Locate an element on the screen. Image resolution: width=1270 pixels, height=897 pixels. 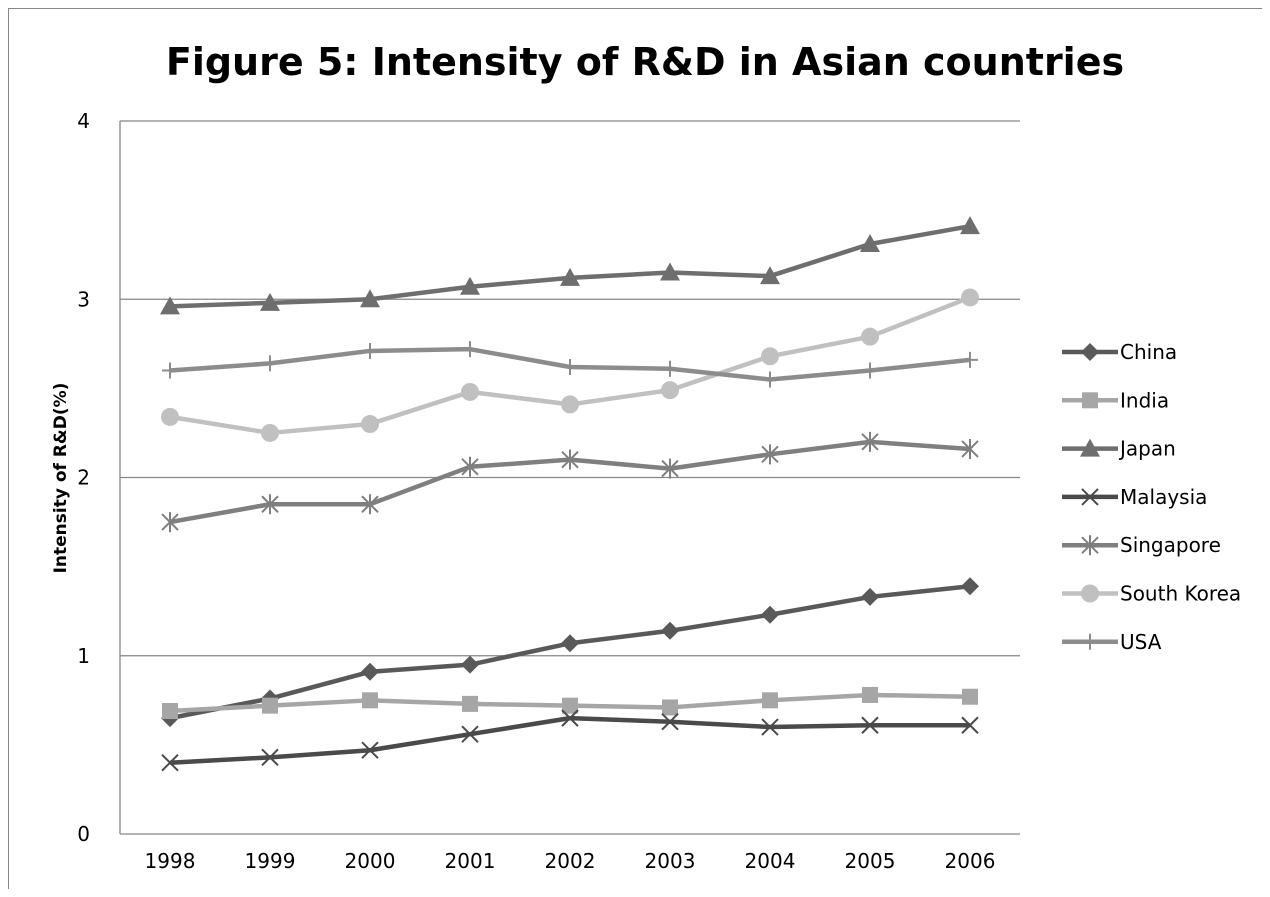
series-south-korea is located at coordinates (570, 365).